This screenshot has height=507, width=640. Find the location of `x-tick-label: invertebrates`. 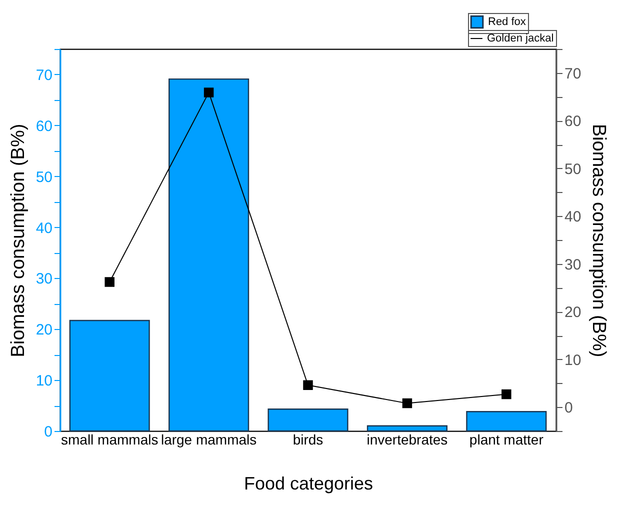

x-tick-label: invertebrates is located at coordinates (407, 440).